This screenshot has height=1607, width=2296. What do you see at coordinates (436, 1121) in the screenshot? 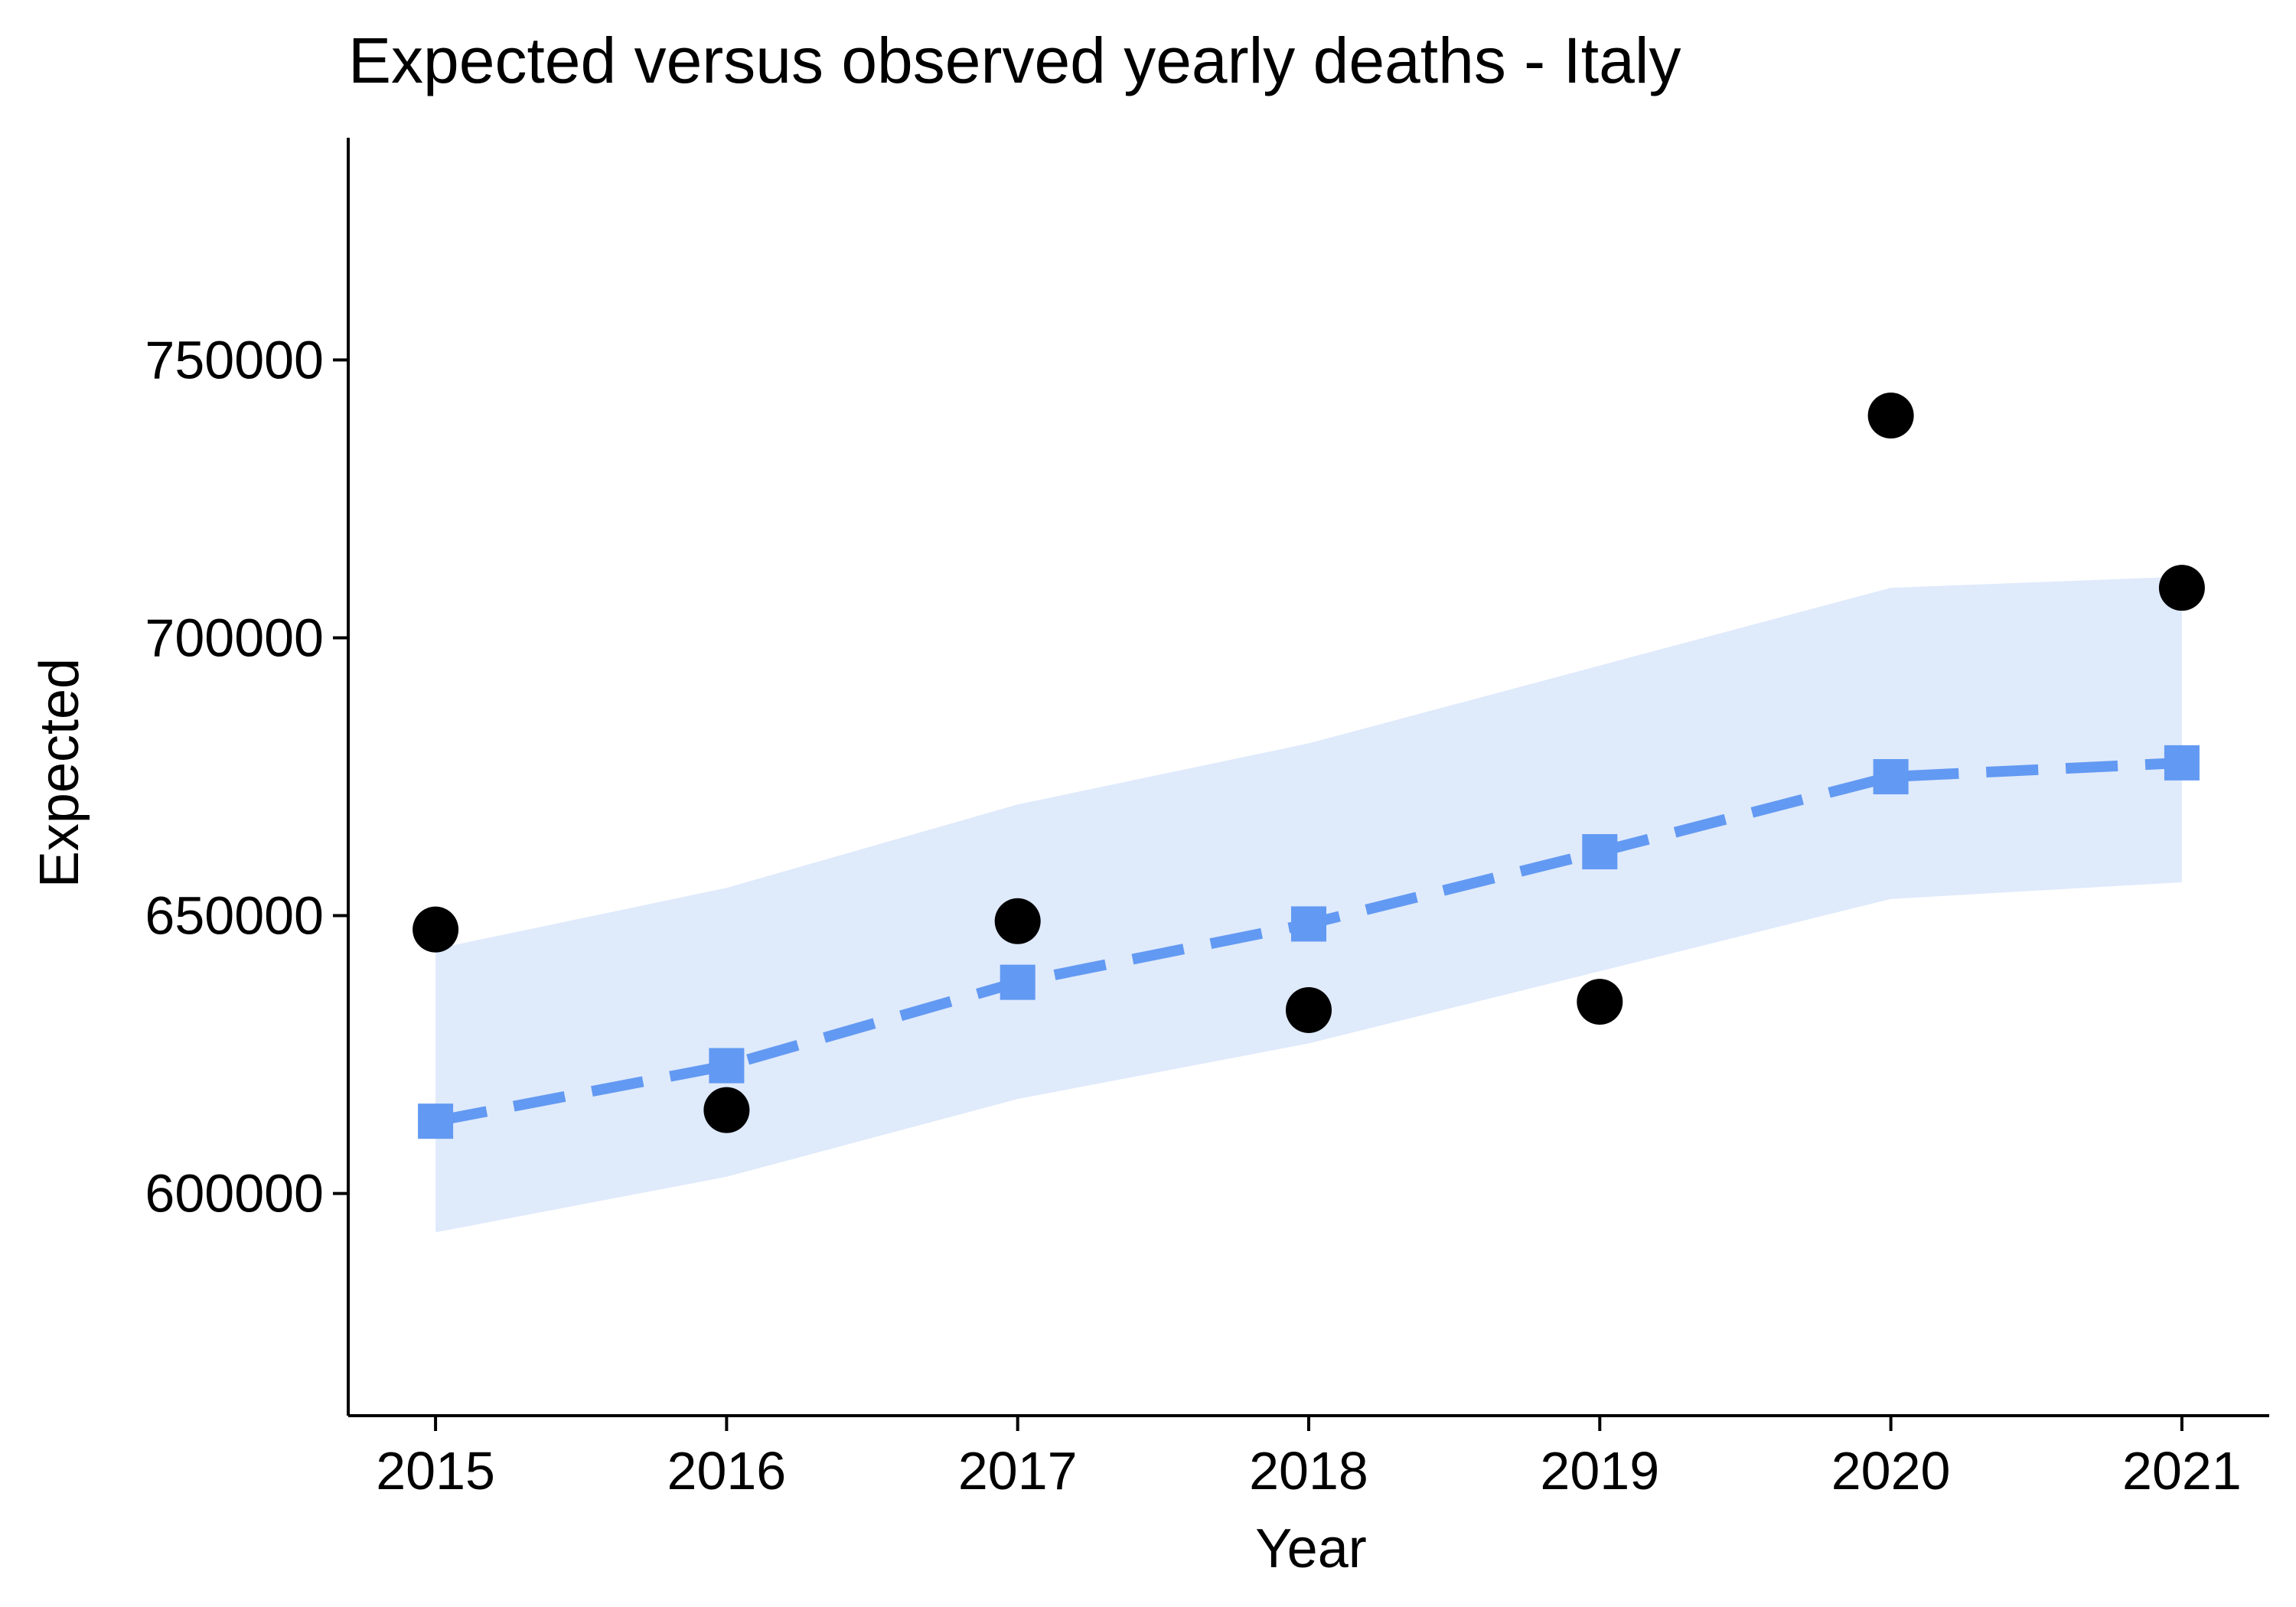
I see `expected-marker-2015` at bounding box center [436, 1121].